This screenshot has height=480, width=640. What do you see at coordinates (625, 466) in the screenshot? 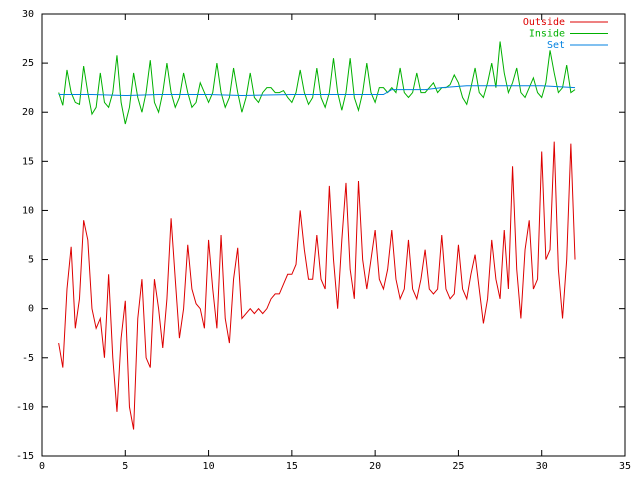
I see `x-tick-label: 35` at bounding box center [625, 466].